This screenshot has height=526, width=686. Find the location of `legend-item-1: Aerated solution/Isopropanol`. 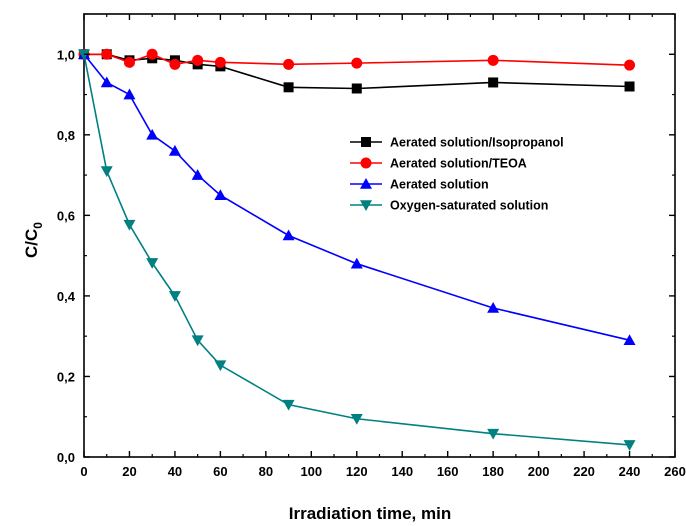

legend-item-1: Aerated solution/Isopropanol is located at coordinates (457, 143).